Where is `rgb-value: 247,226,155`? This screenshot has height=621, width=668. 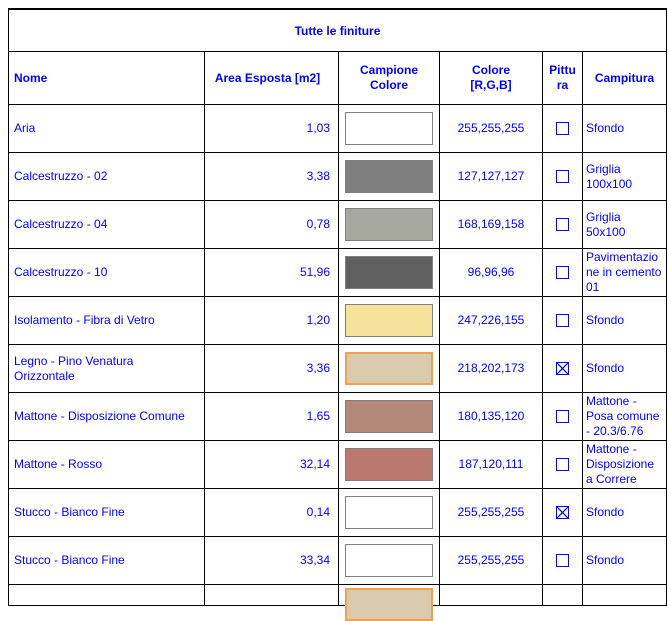
rgb-value: 247,226,155 is located at coordinates (491, 320).